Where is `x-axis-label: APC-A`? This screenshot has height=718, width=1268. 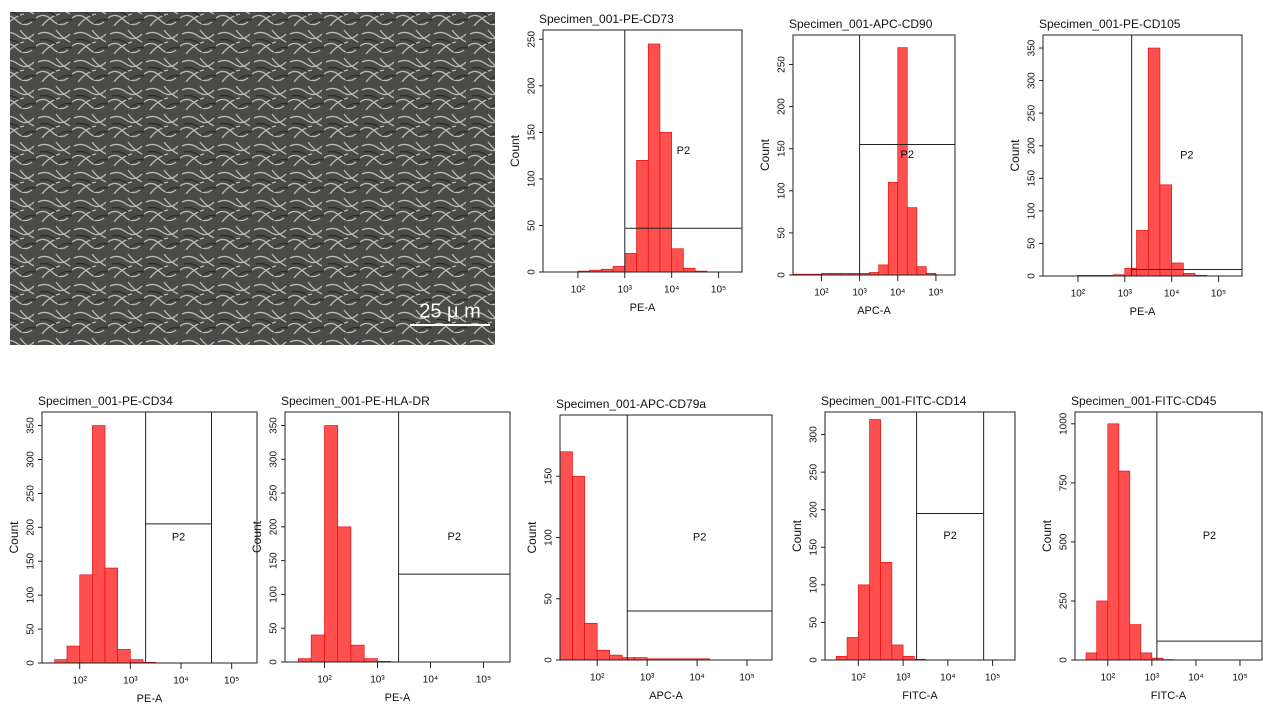 x-axis-label: APC-A is located at coordinates (666, 696).